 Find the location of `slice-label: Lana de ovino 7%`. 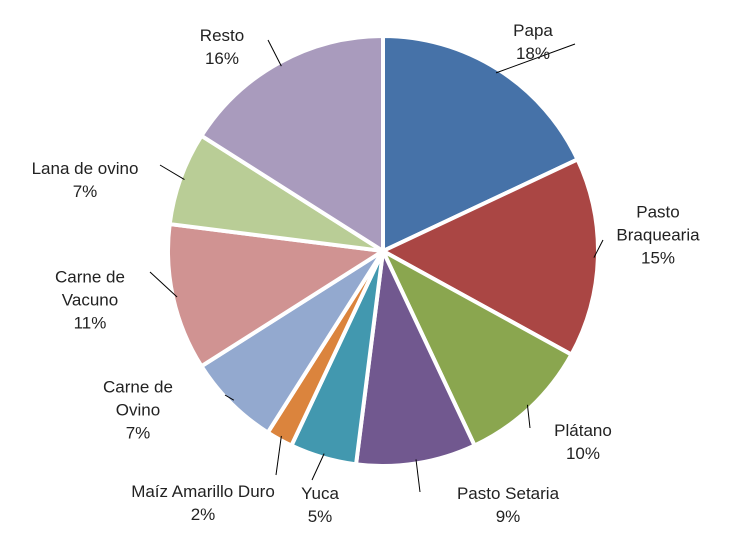

slice-label: Lana de ovino 7% is located at coordinates (85, 180).